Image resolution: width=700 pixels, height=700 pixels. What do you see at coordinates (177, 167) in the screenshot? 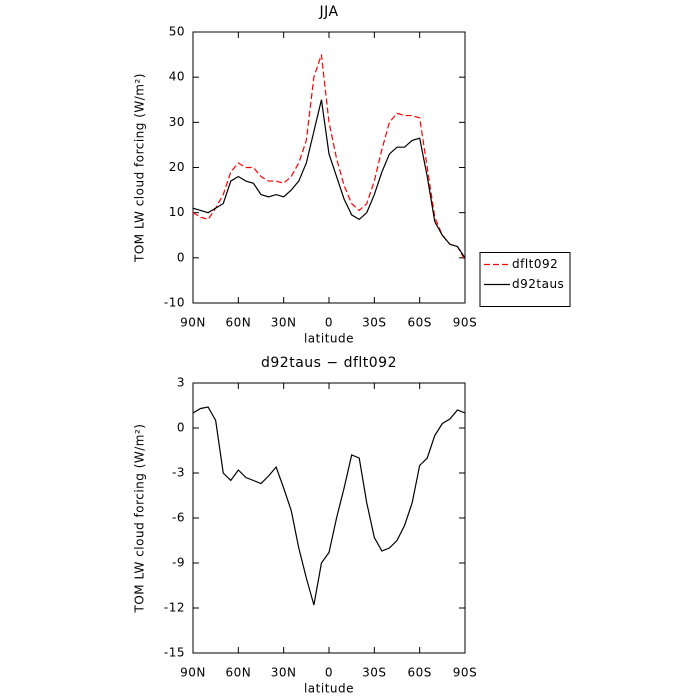
I see `y-tick-label: 20` at bounding box center [177, 167].